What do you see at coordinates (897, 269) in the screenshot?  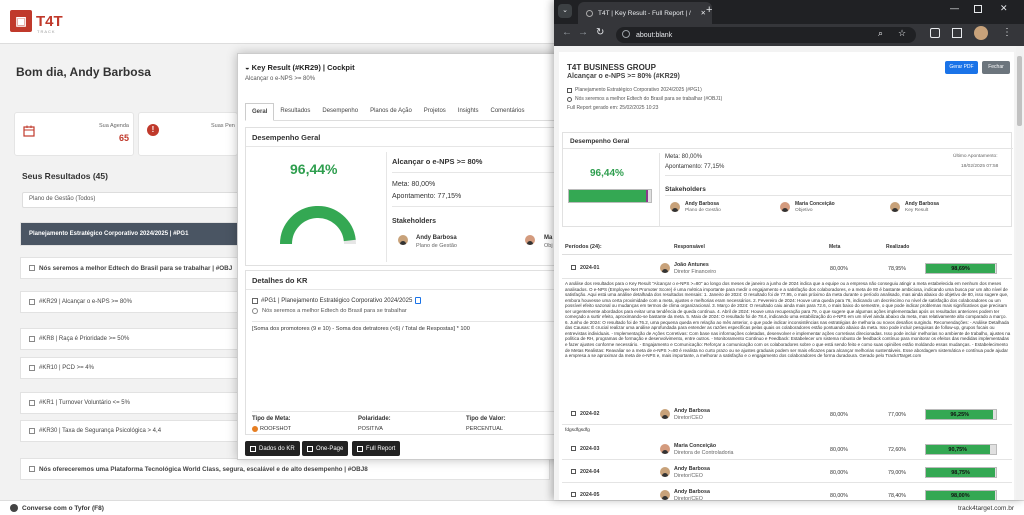 I see `period-realizado: 78,95%` at bounding box center [897, 269].